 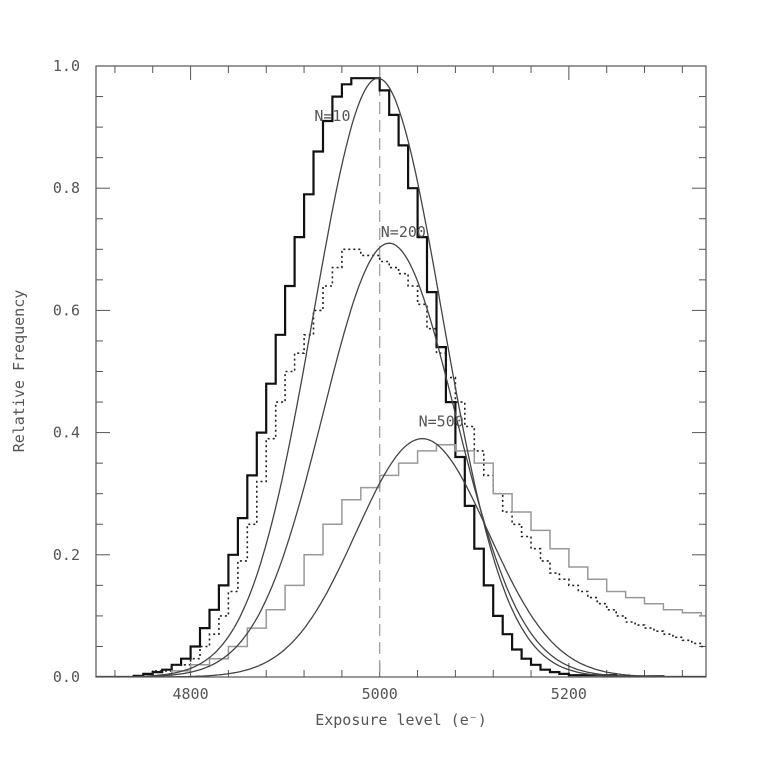 I want to click on annotation-label: N=10, so click(x=332, y=116).